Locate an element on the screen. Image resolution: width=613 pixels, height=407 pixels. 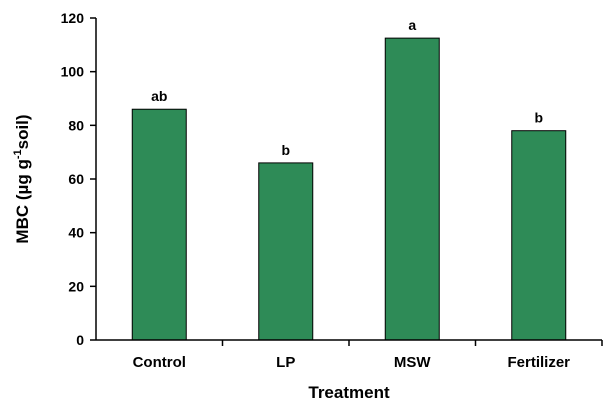
y-axis-title-suffix: soil) is located at coordinates (22, 131).